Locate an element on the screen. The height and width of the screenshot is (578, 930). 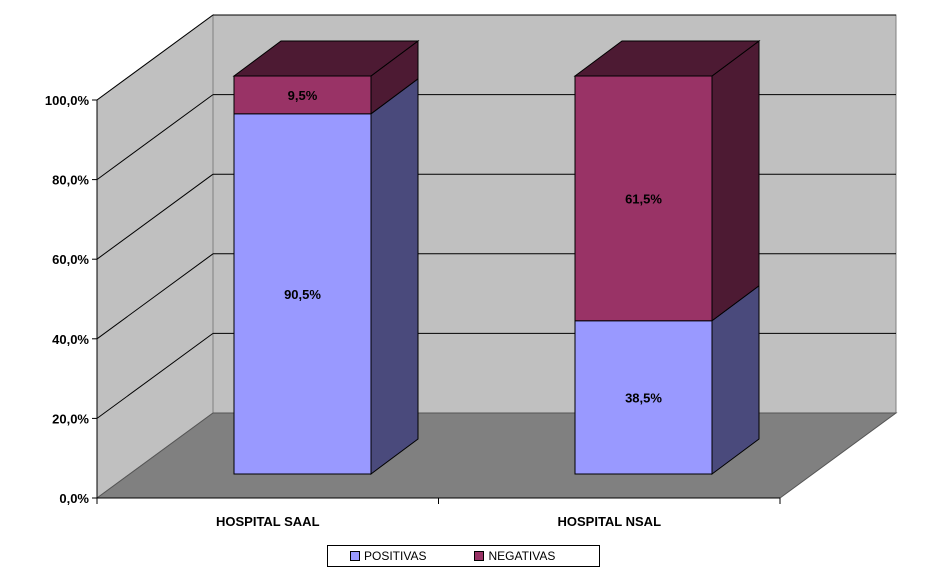
data-label: 9,5% is located at coordinates (303, 95).